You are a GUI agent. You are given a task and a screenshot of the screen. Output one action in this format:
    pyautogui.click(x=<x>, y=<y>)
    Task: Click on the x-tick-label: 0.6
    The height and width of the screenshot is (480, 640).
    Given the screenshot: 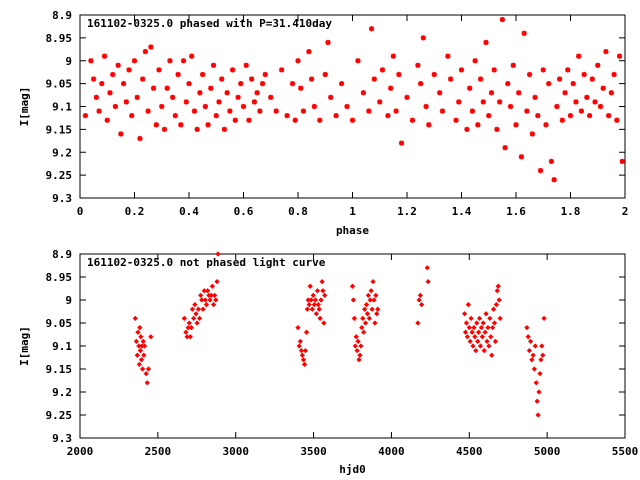 What is the action you would take?
    pyautogui.click(x=244, y=211)
    